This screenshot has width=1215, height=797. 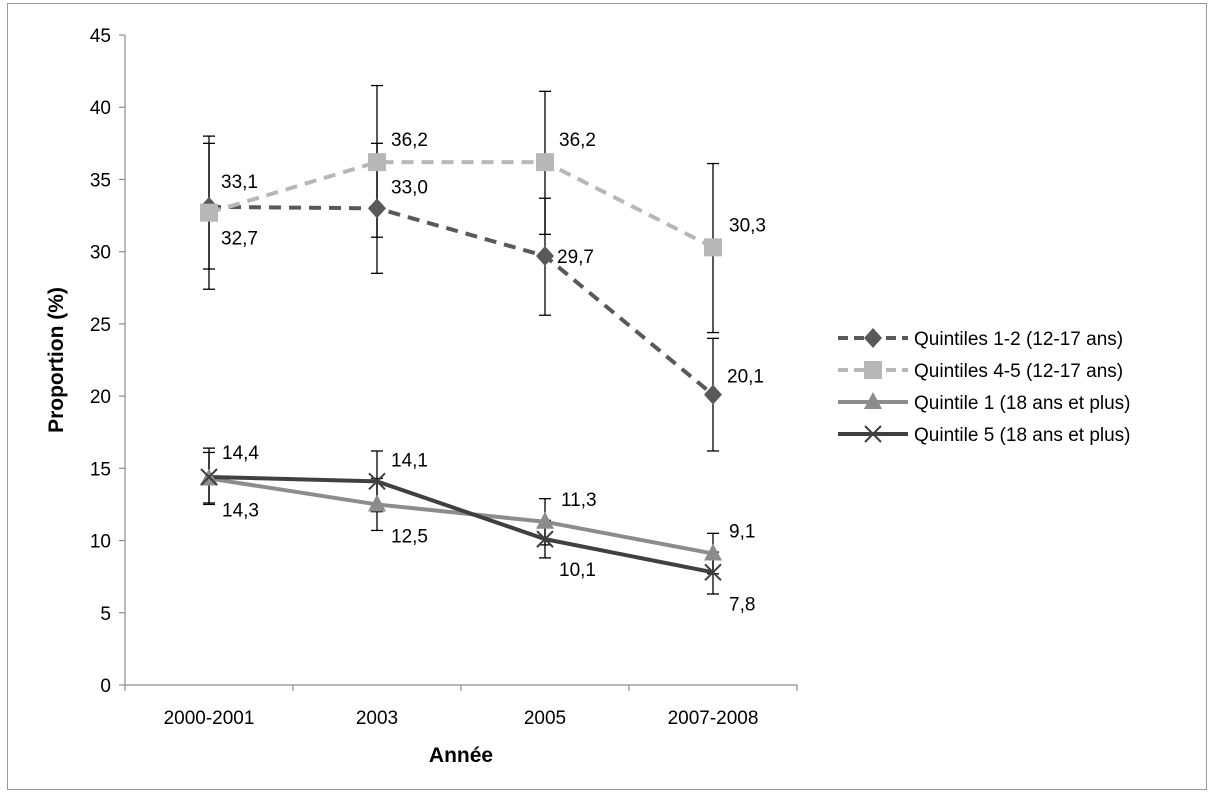 I want to click on x-axis-title: Année, so click(x=461, y=755).